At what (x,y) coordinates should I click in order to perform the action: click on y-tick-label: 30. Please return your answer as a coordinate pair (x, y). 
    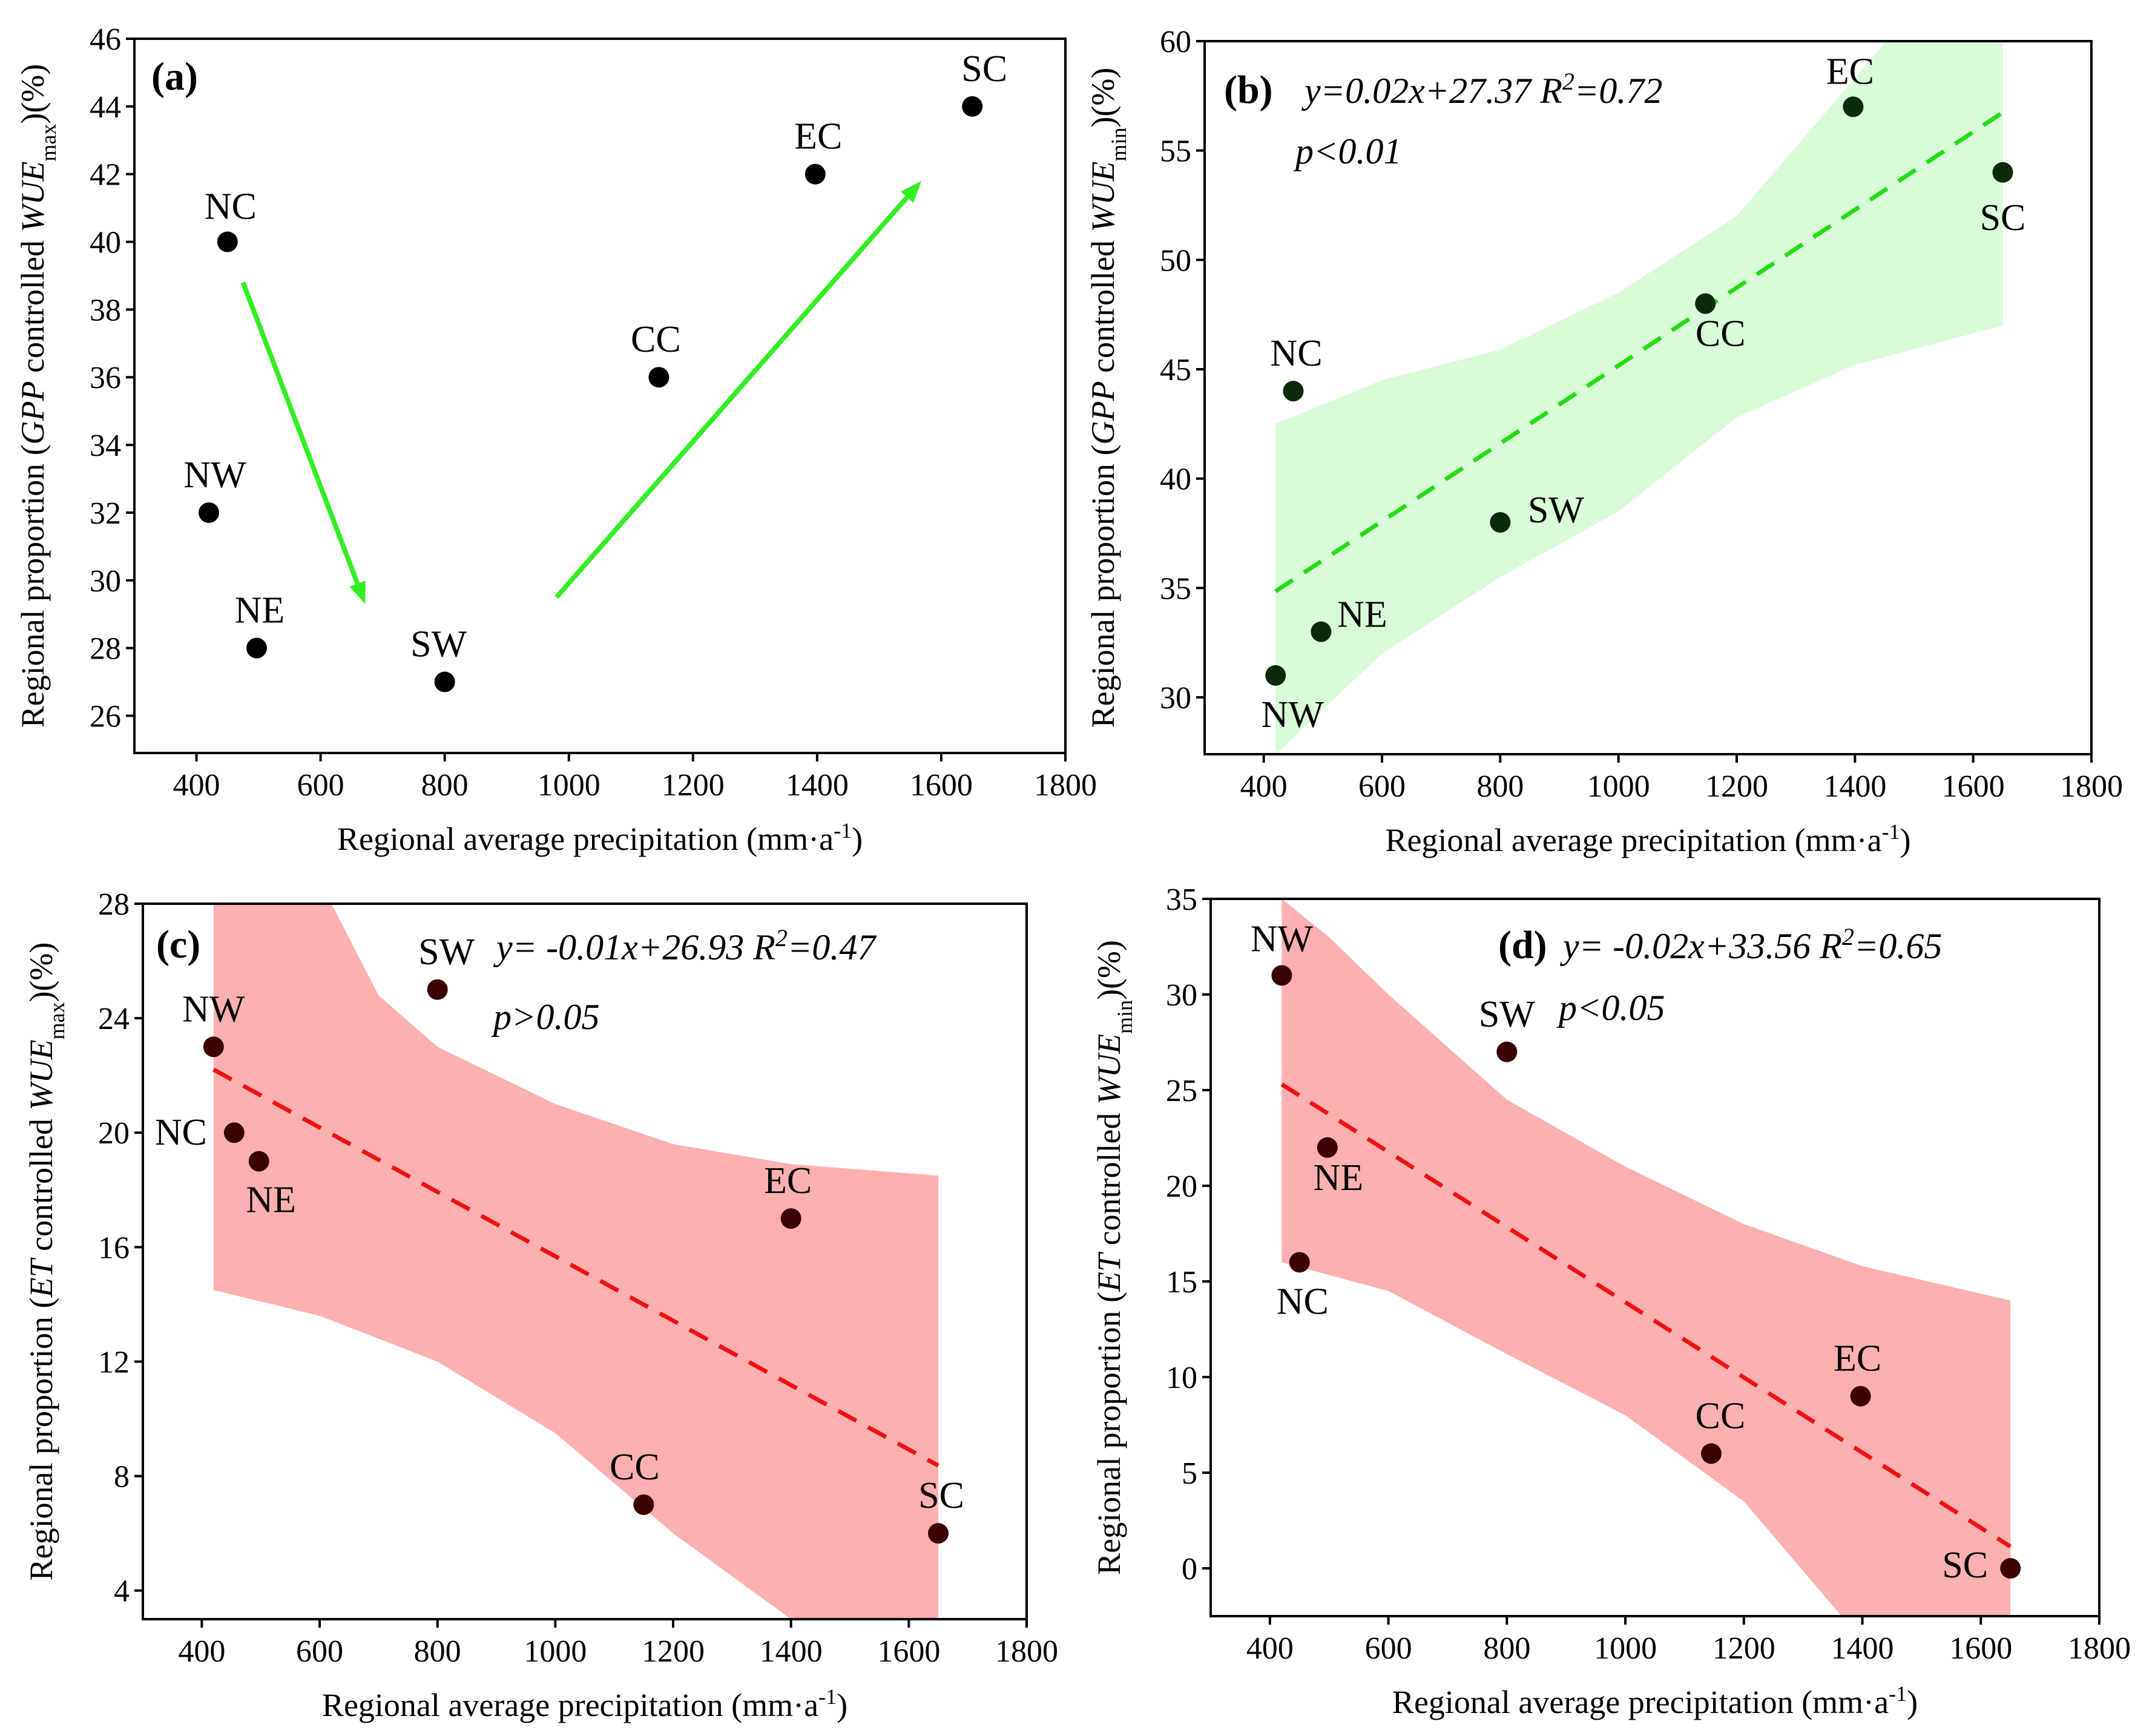
    Looking at the image, I should click on (1175, 698).